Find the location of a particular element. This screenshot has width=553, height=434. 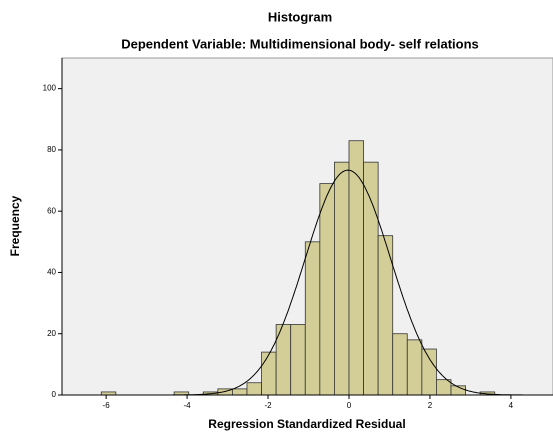

x-tick-label: -2 is located at coordinates (268, 405).